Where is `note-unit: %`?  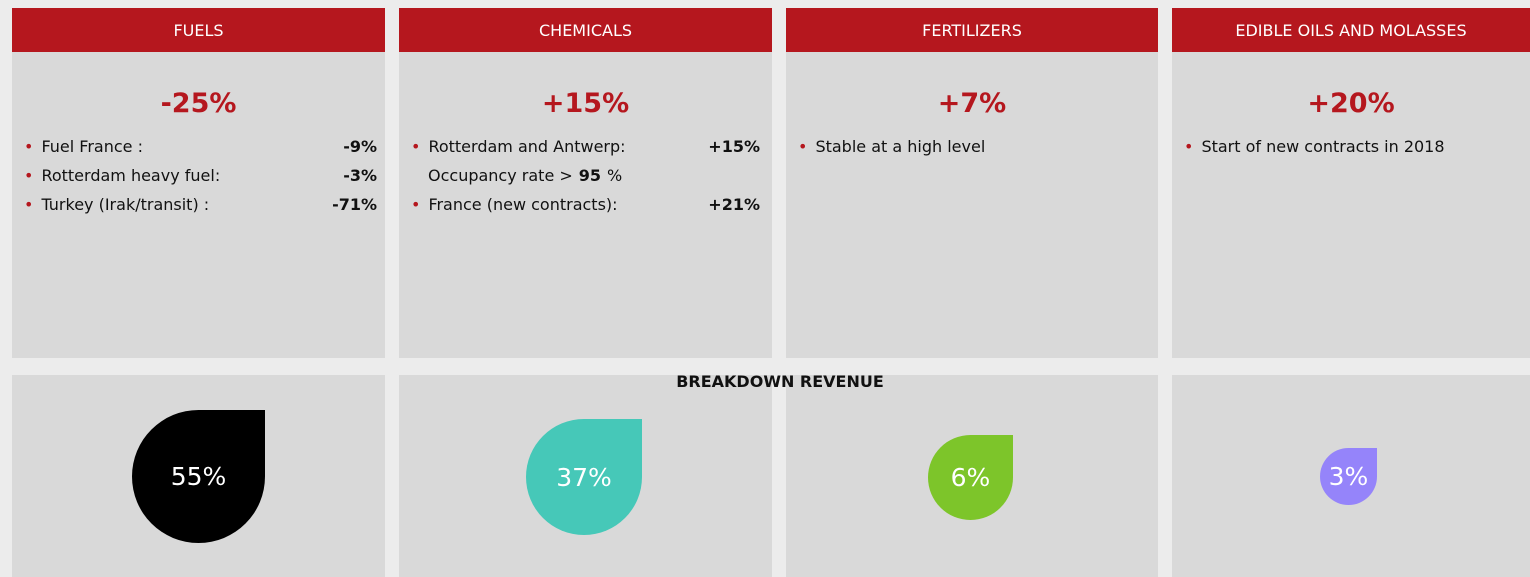
note-unit: % is located at coordinates (615, 175).